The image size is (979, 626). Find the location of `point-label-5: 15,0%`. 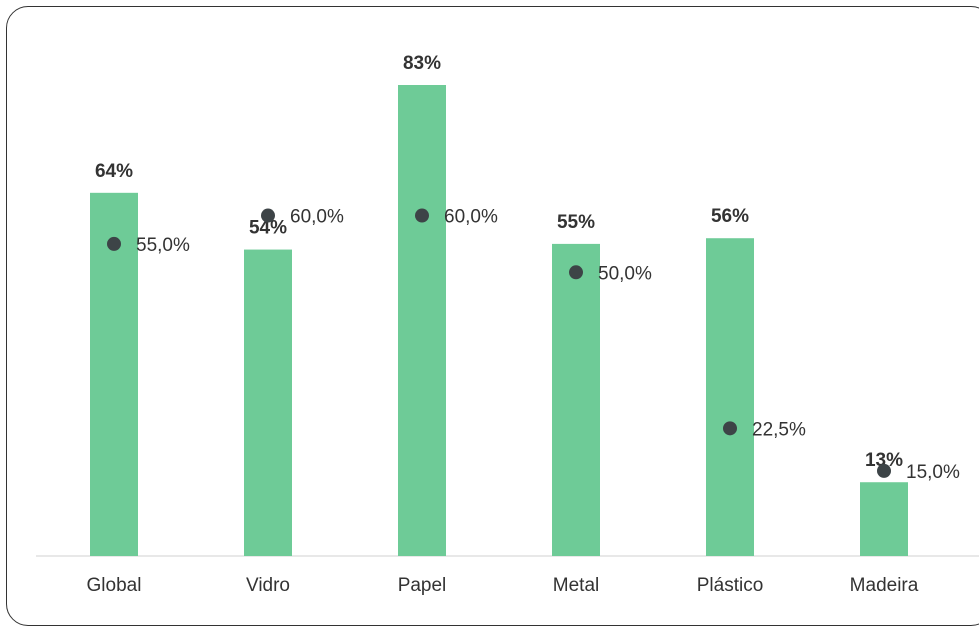

point-label-5: 15,0% is located at coordinates (933, 472).